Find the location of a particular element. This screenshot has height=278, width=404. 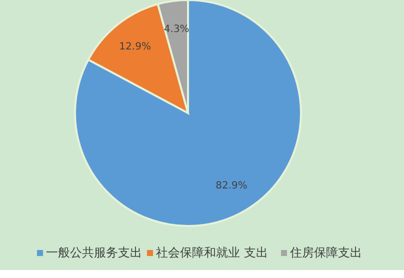

legend-label: 社会保障和就业 支出 is located at coordinates (212, 252).